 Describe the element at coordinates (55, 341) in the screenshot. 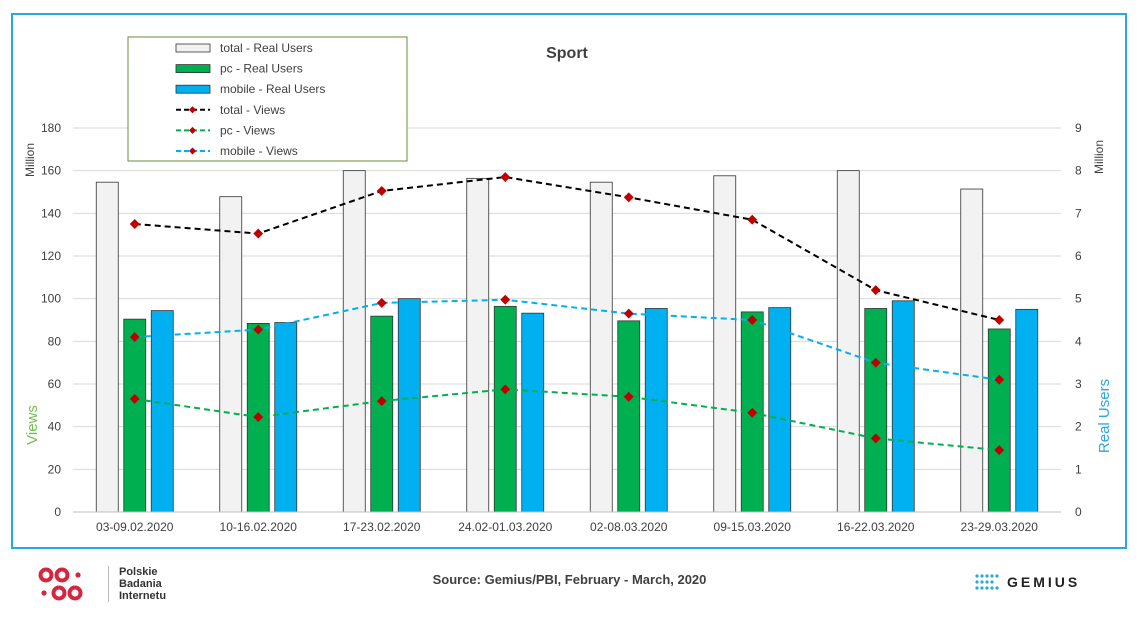

I see `y-left-tick-label: 80` at that location.